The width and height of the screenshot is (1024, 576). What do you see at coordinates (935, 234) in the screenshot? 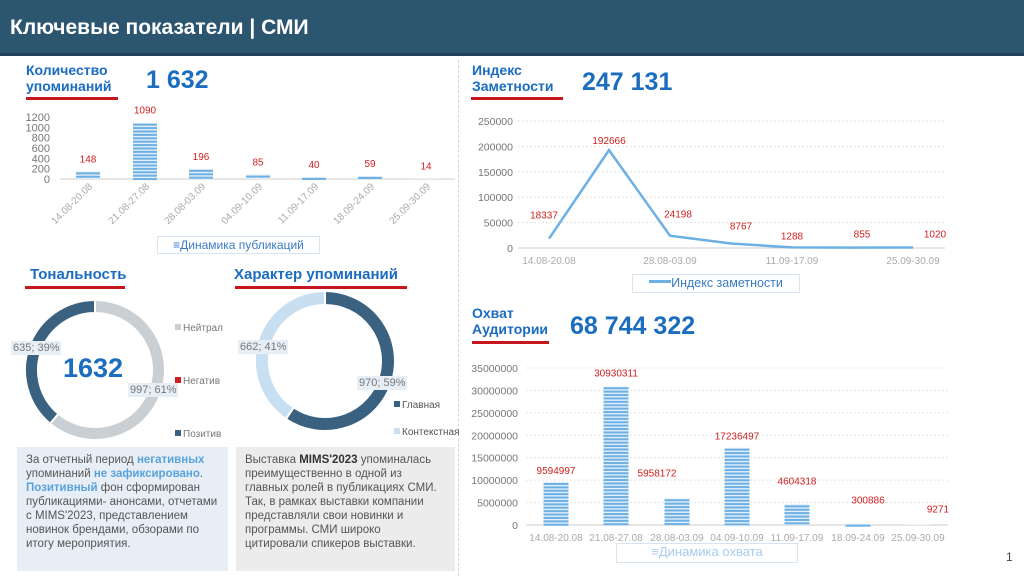
I see `data-label: 1020` at bounding box center [935, 234].